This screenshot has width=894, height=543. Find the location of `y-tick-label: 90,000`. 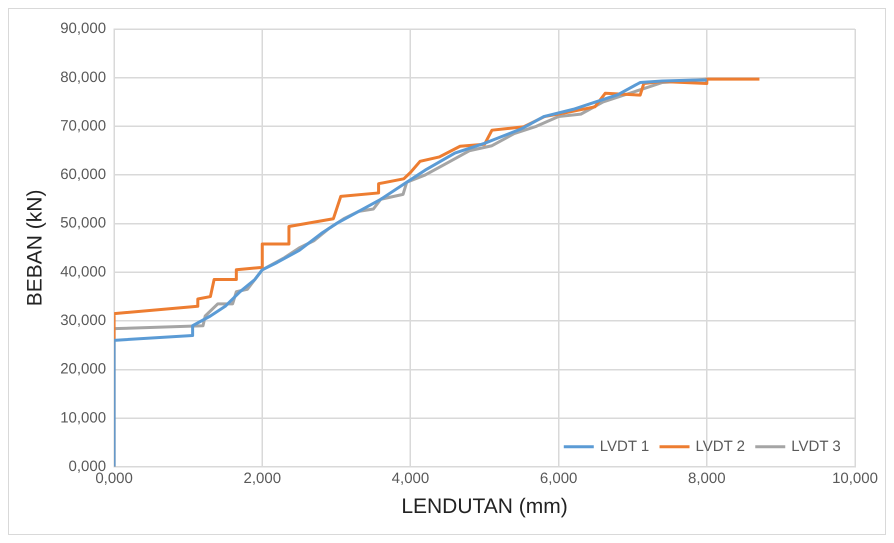

y-tick-label: 90,000 is located at coordinates (83, 29).